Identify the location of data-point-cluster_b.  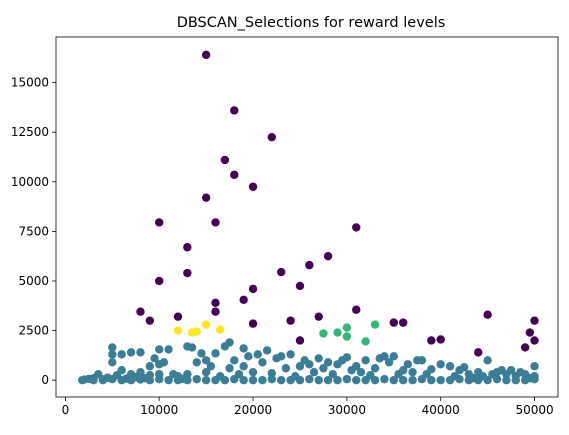
(220, 329).